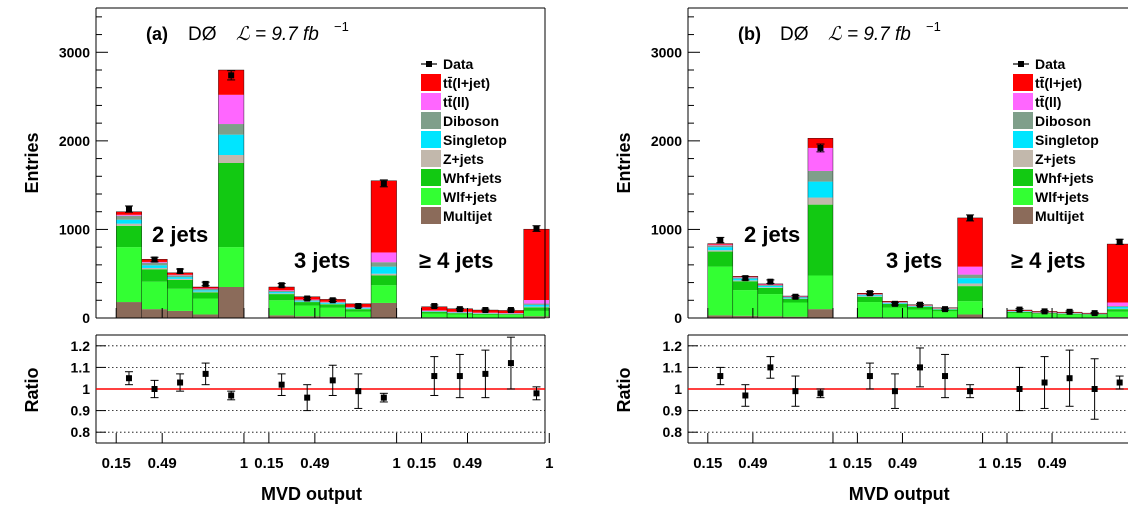  I want to click on luminosity-label: ℒ = 9.7 fb, so click(277, 34).